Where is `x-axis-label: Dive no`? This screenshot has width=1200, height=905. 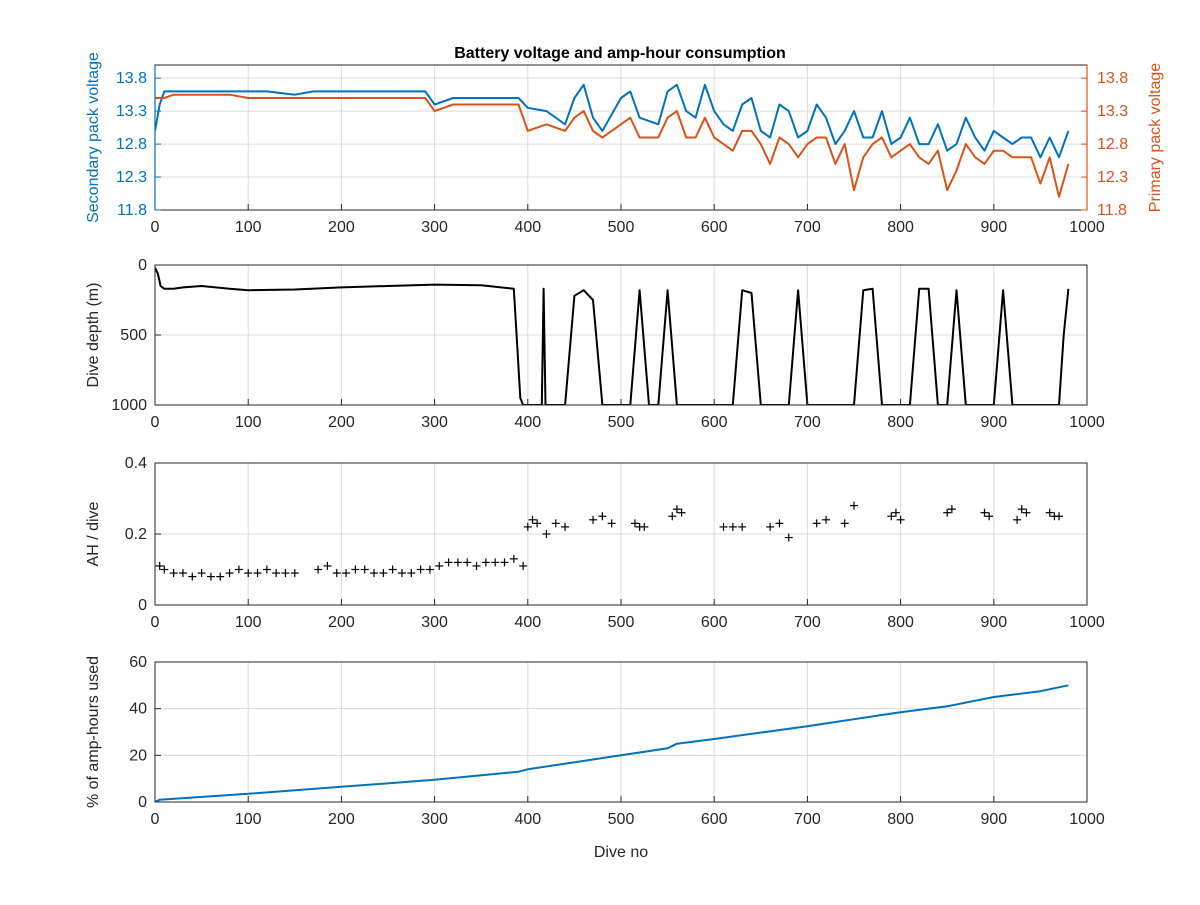 x-axis-label: Dive no is located at coordinates (621, 852).